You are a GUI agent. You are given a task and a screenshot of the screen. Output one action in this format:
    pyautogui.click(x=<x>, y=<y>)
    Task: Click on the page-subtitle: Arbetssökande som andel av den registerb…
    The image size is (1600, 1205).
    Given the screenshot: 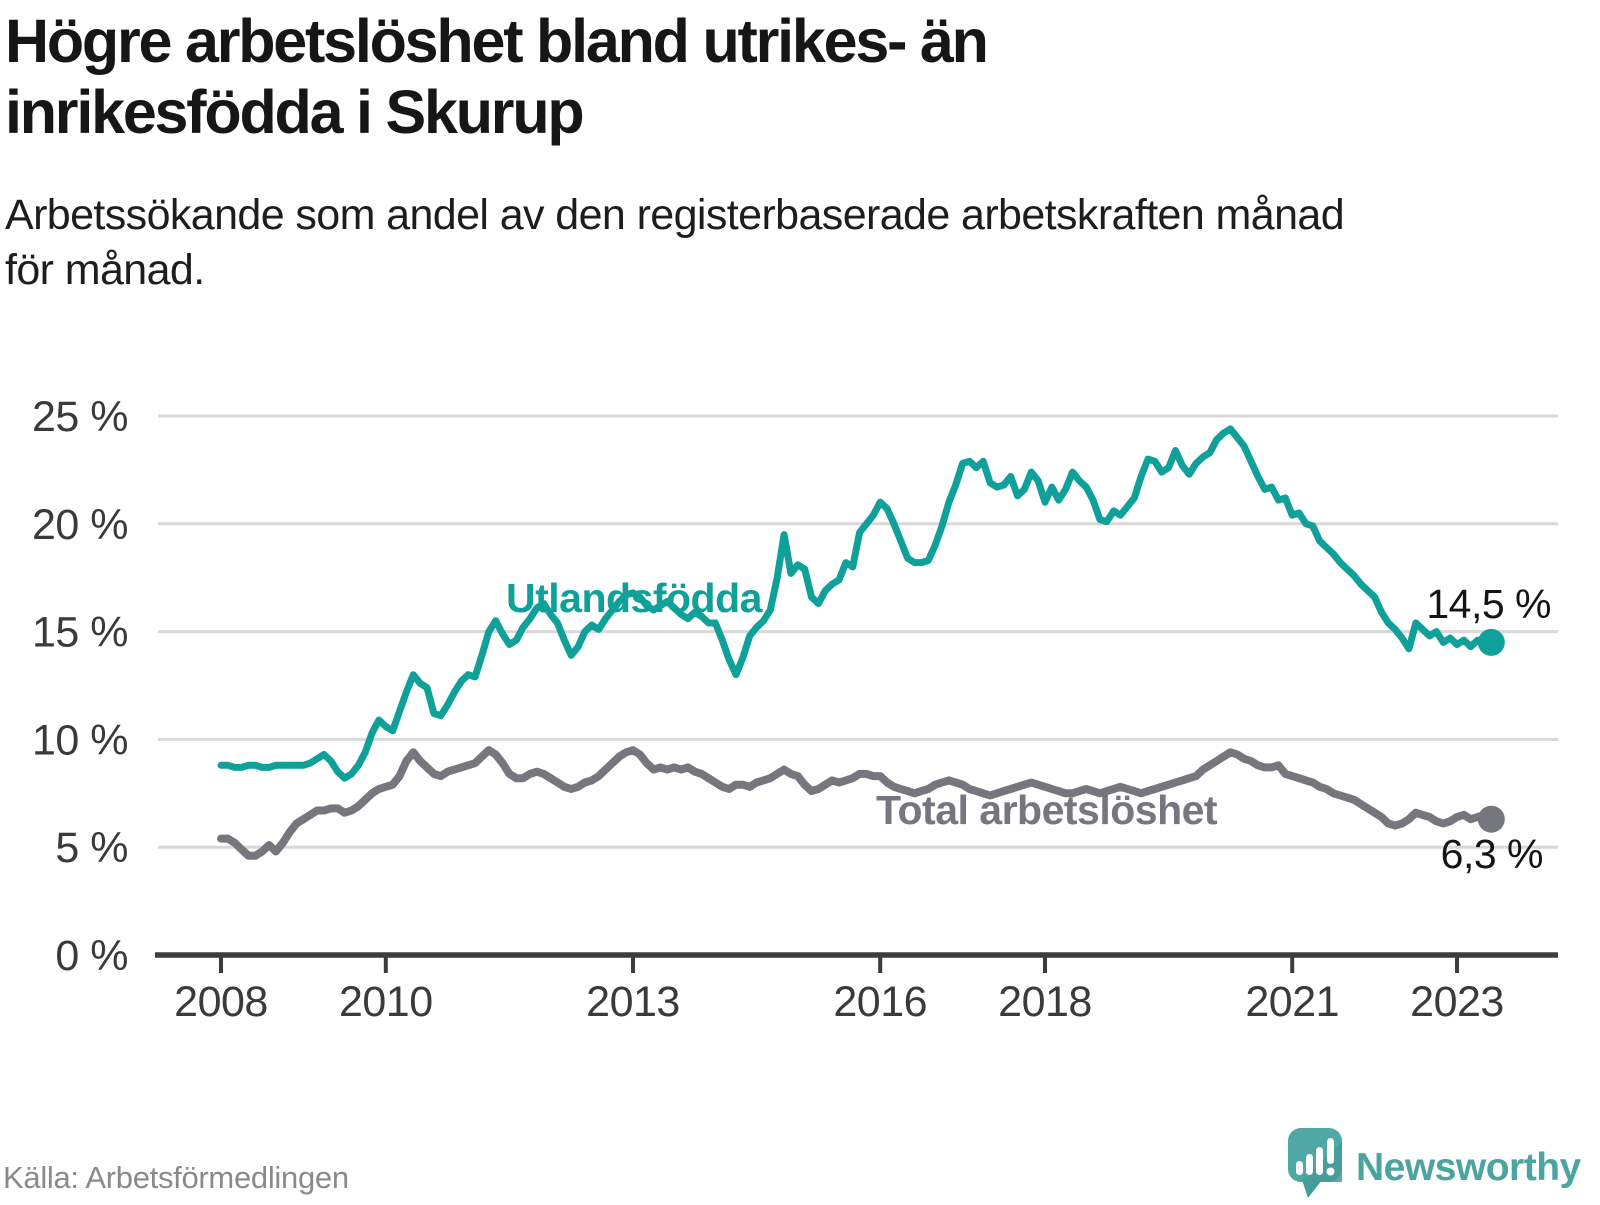 What is the action you would take?
    pyautogui.click(x=675, y=242)
    